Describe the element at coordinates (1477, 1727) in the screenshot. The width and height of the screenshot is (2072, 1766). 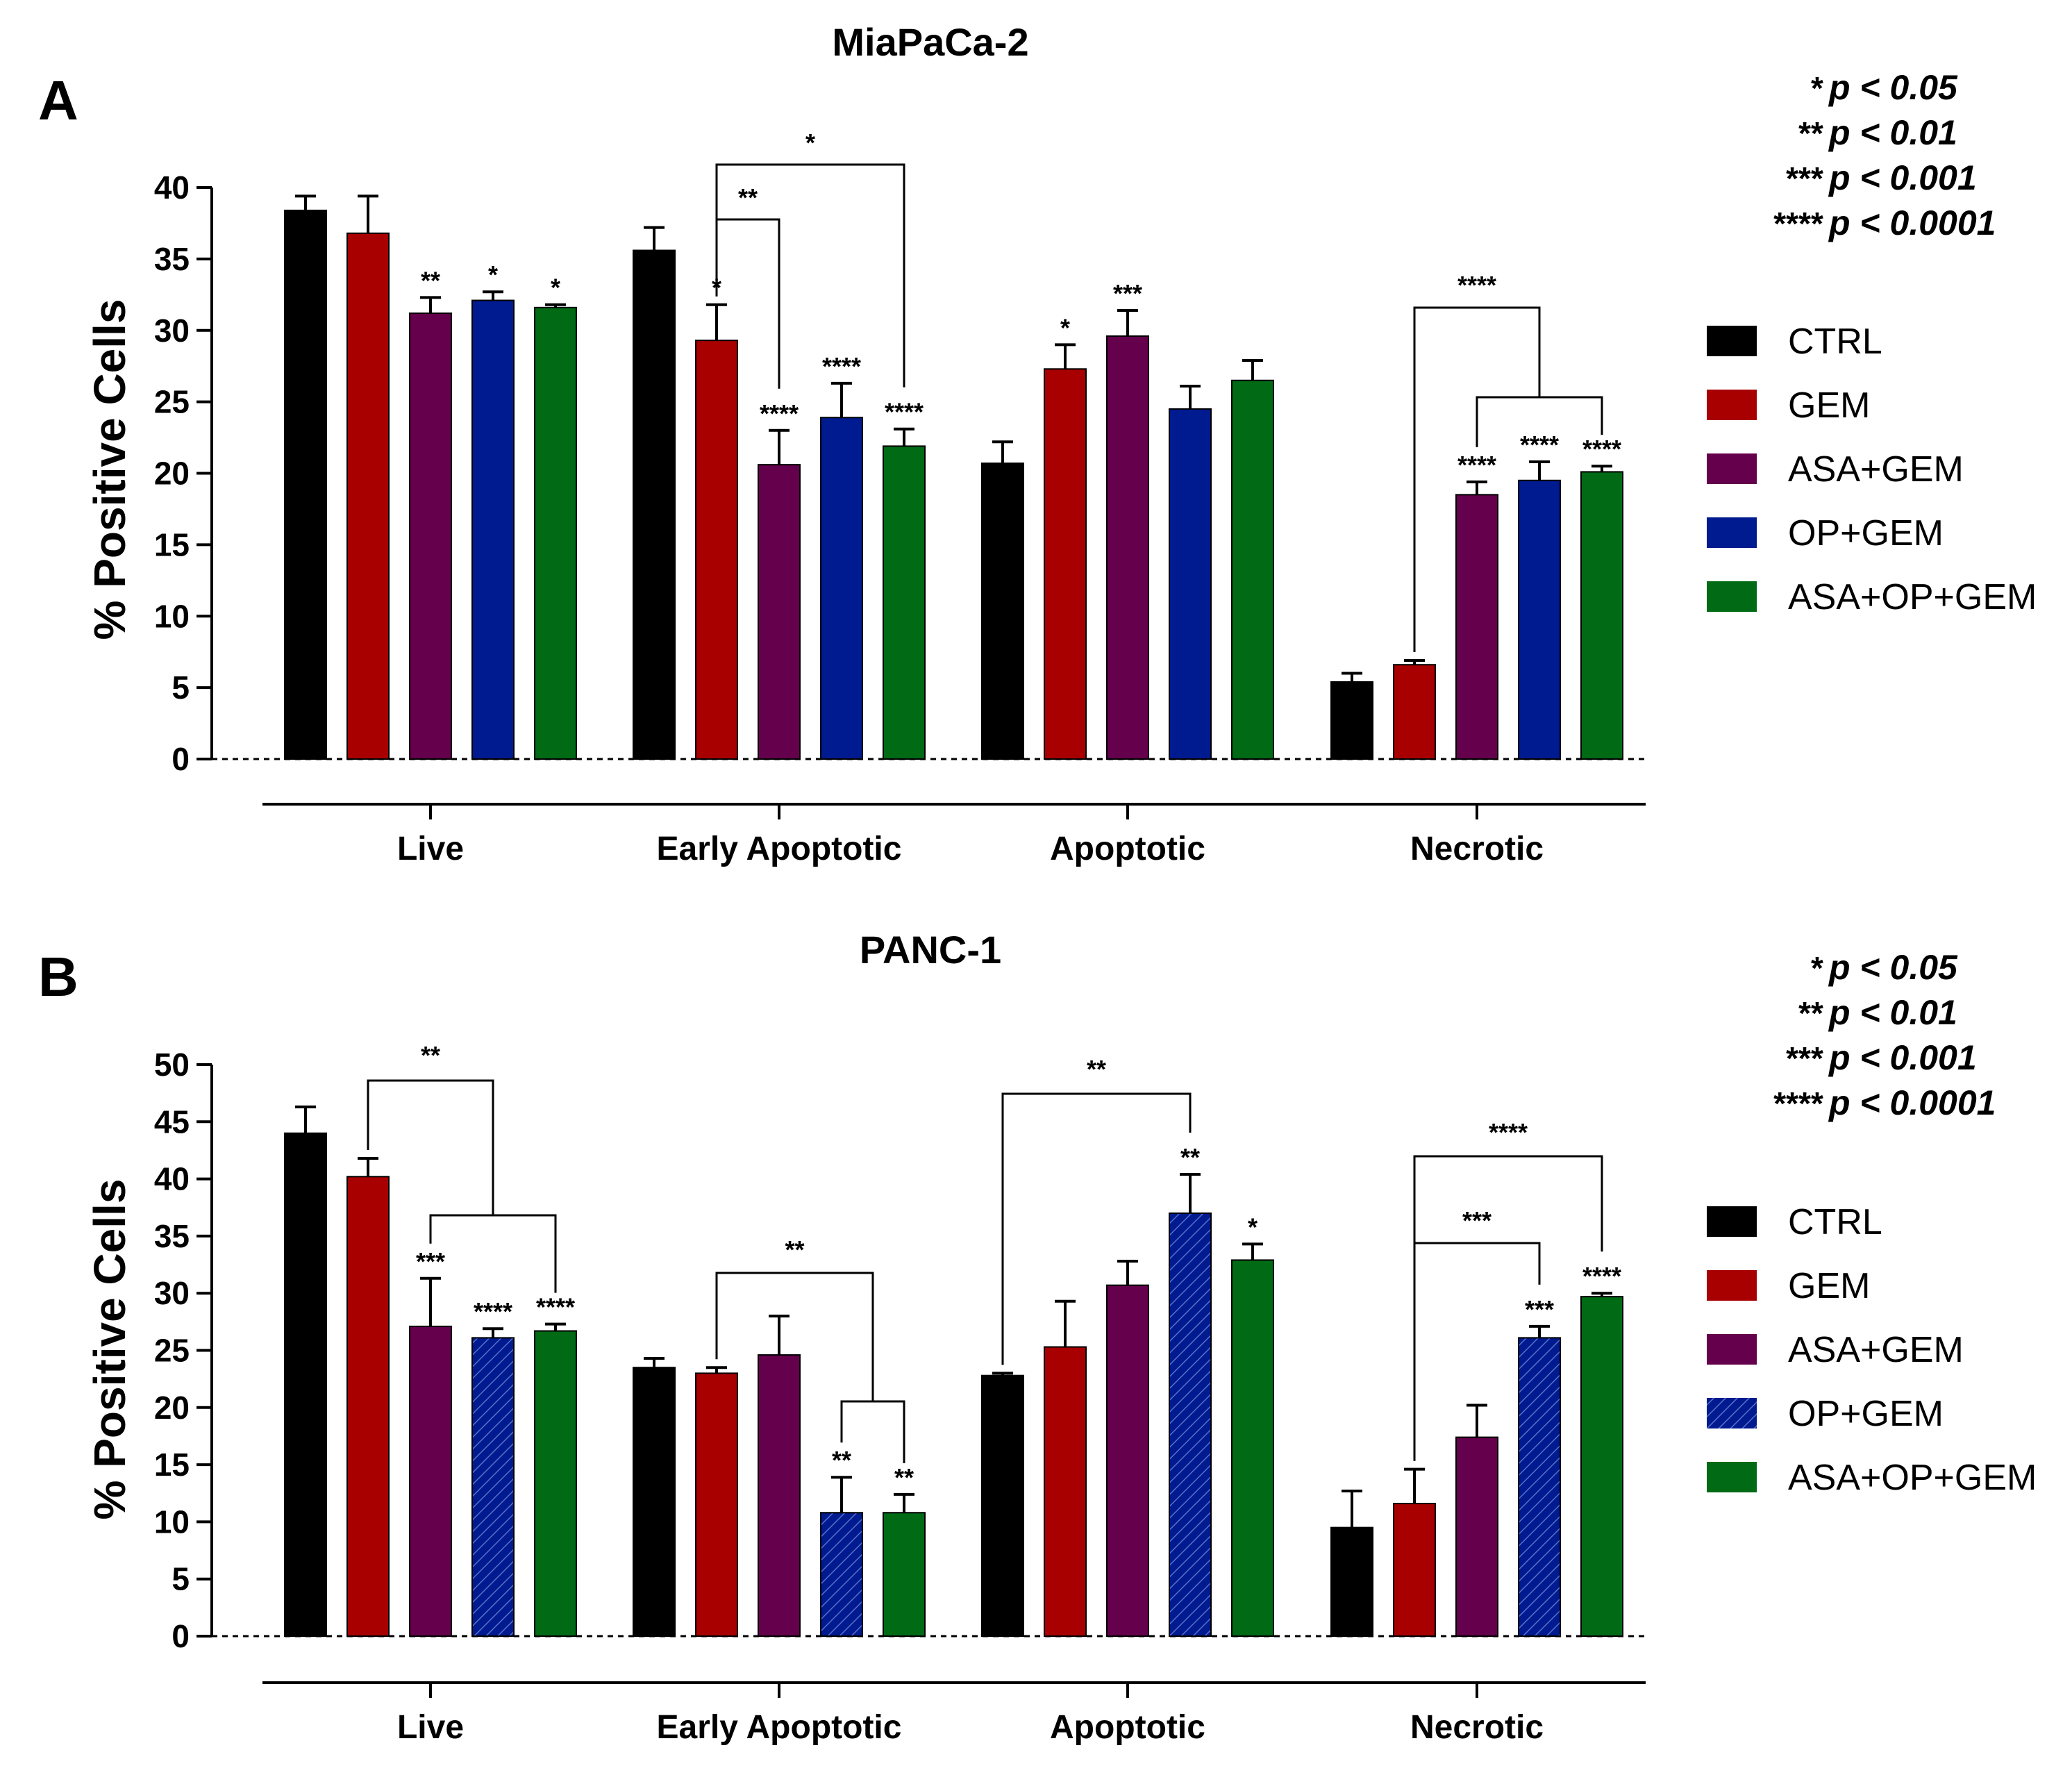
I see `x-category-label: Necrotic` at that location.